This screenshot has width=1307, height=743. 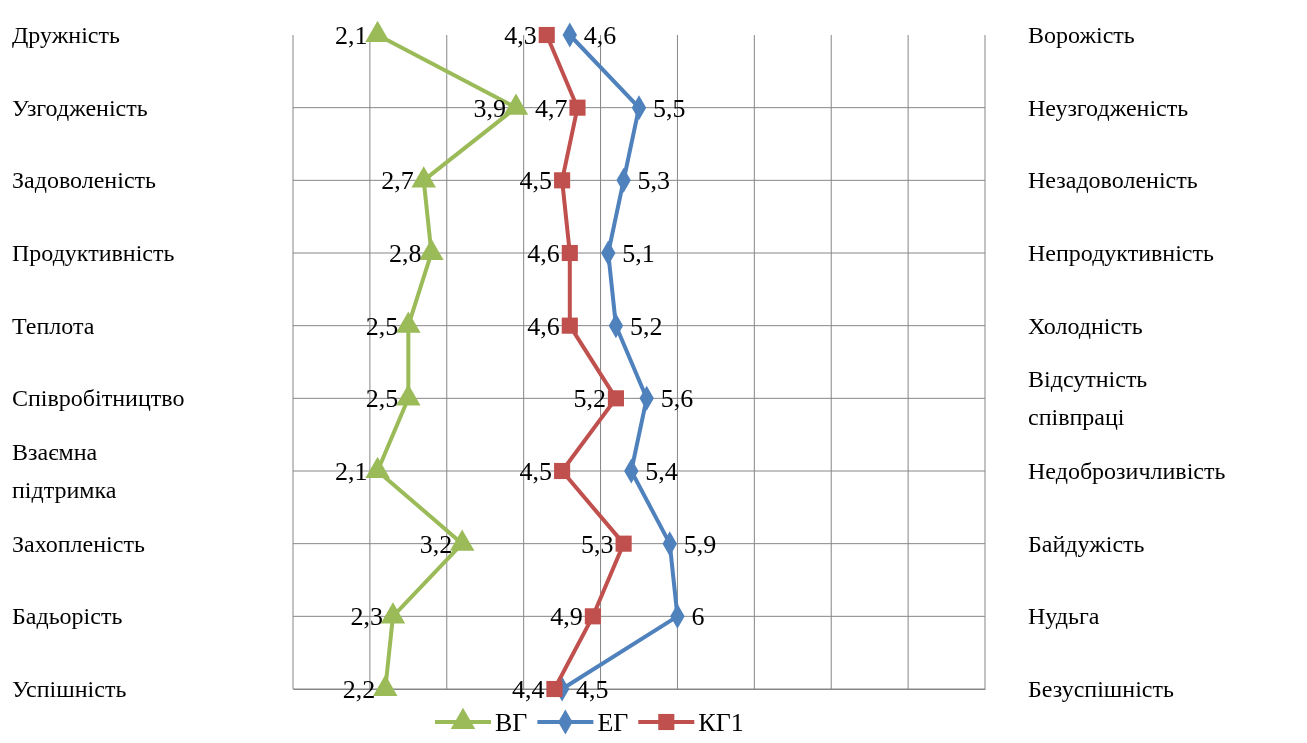 I want to click on data-label: 6, so click(x=698, y=617).